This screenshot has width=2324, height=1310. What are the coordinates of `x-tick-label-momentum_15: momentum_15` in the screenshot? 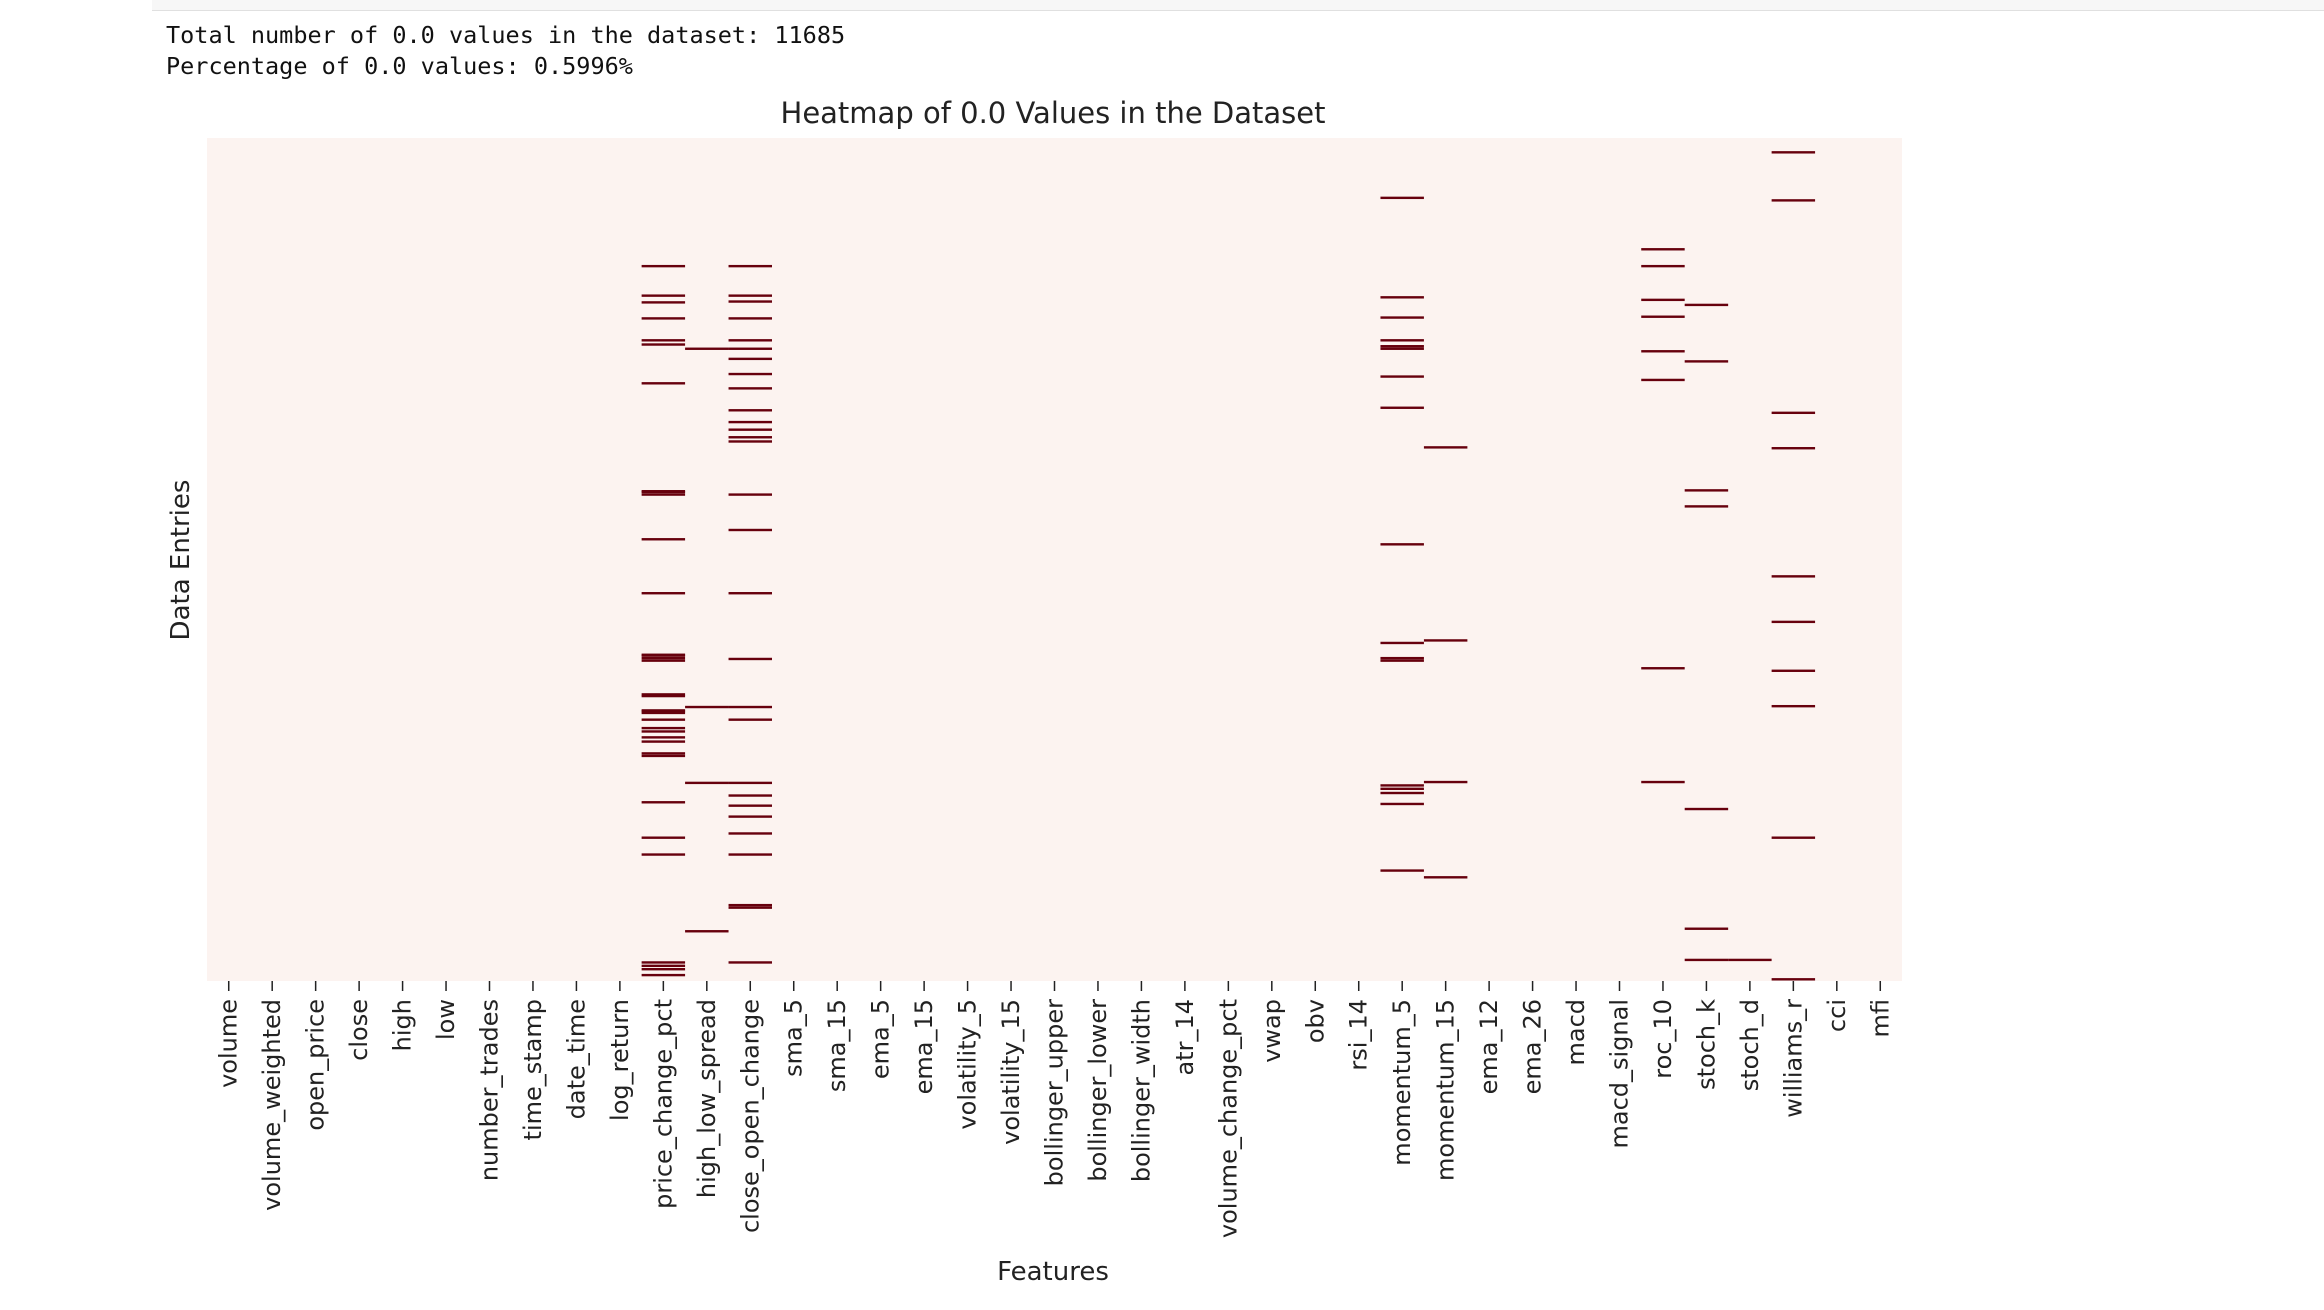 It's located at (1446, 1090).